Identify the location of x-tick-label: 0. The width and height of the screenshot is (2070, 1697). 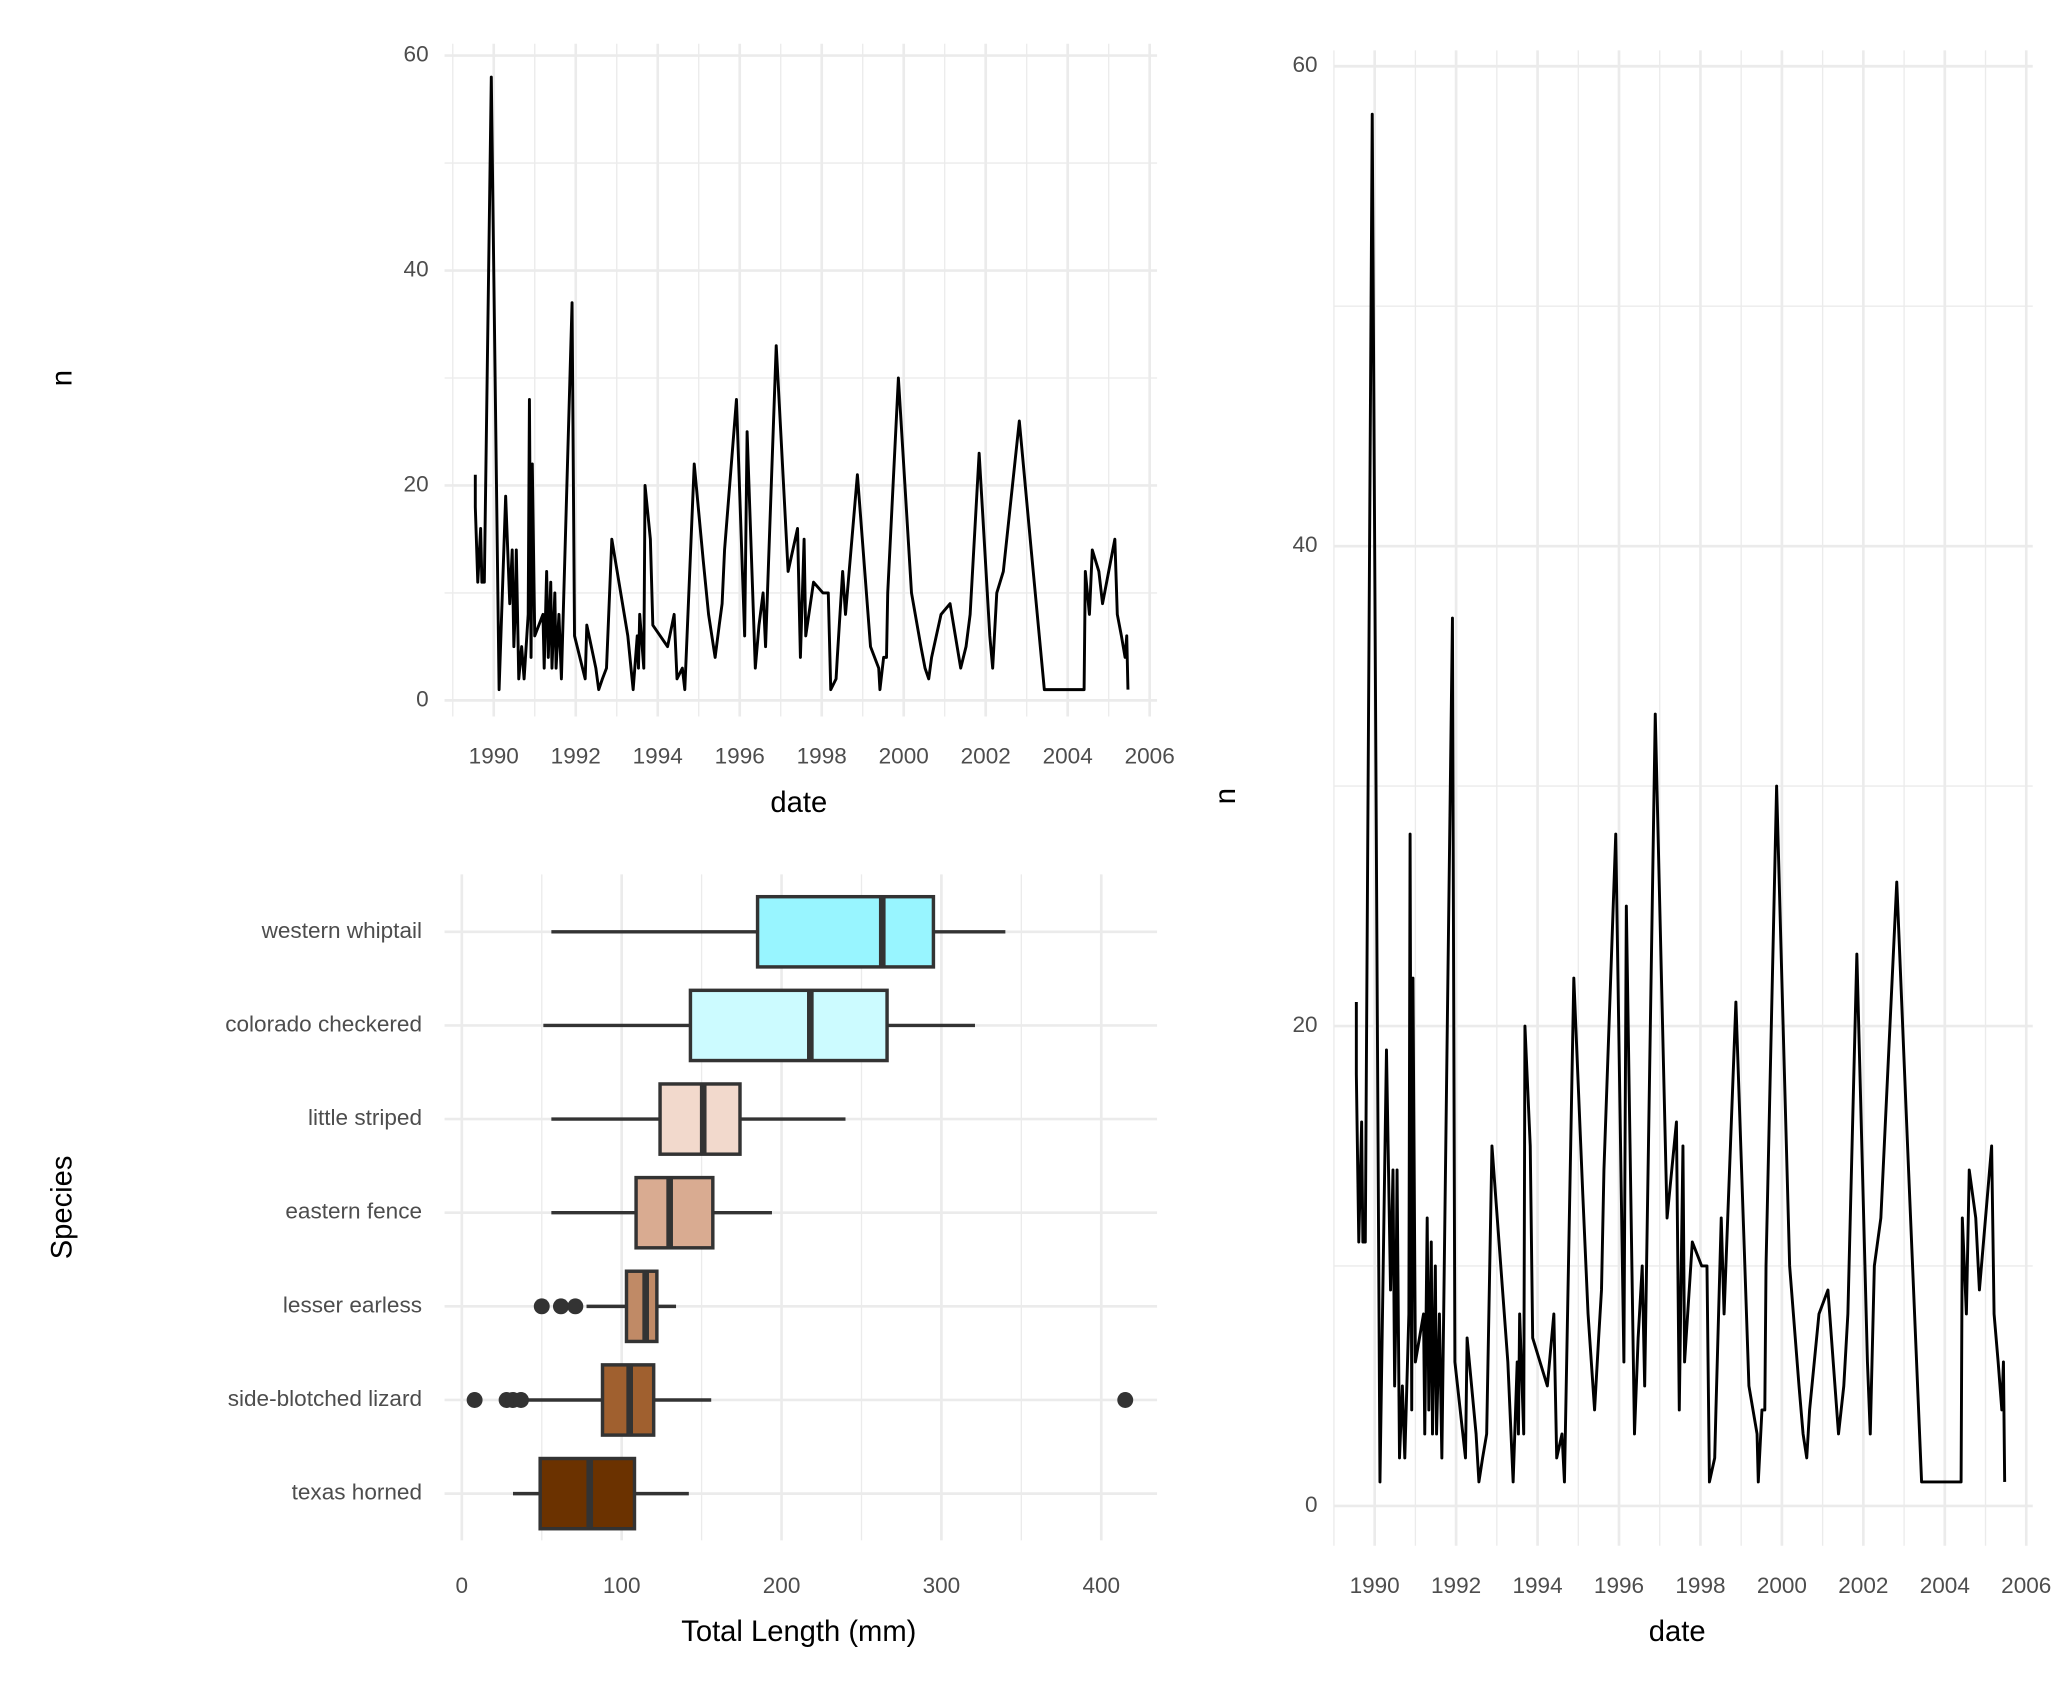
(462, 1585).